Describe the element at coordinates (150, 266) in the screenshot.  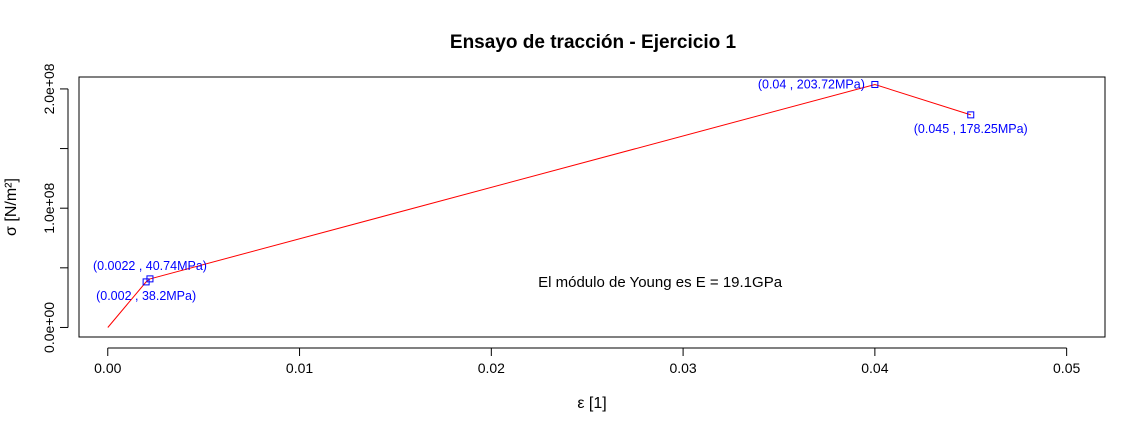
I see `point-label: (0.0022 , 40.74MPa)` at that location.